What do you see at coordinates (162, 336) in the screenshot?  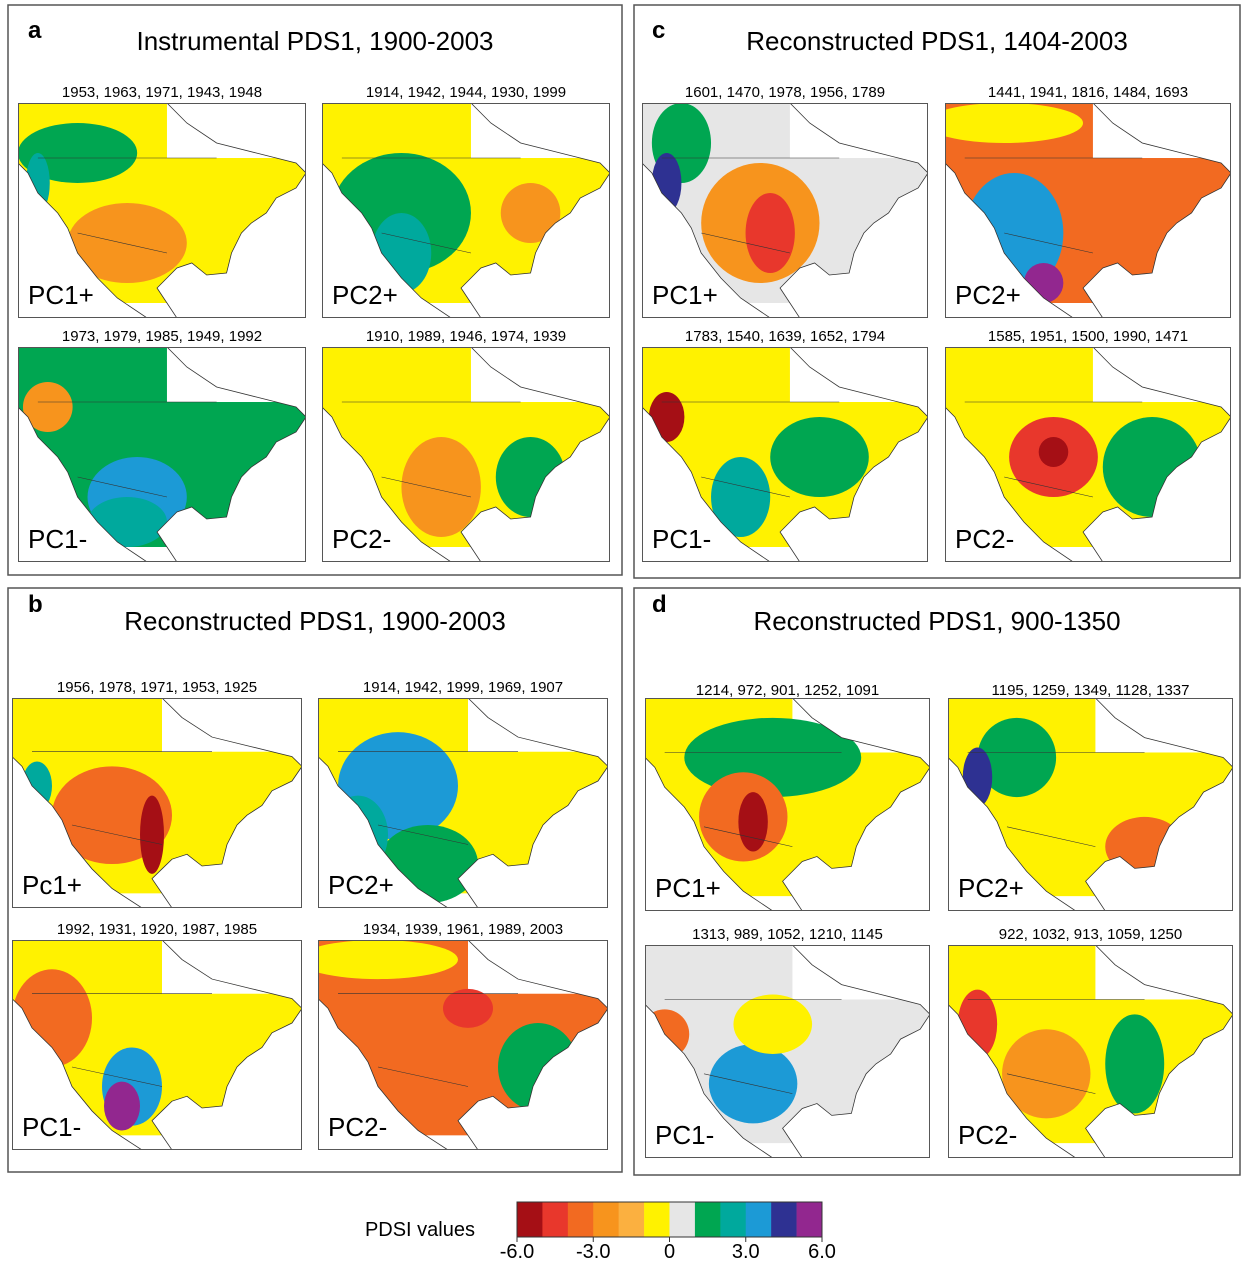 I see `map-years: 1973, 1979, 1985, 1949, 1992` at bounding box center [162, 336].